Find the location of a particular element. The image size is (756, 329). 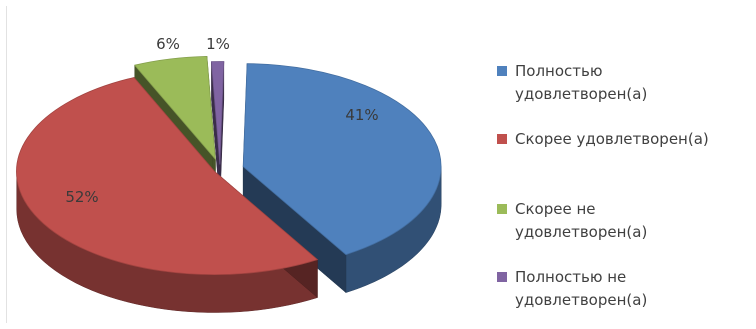

data-label: 1% is located at coordinates (218, 44).